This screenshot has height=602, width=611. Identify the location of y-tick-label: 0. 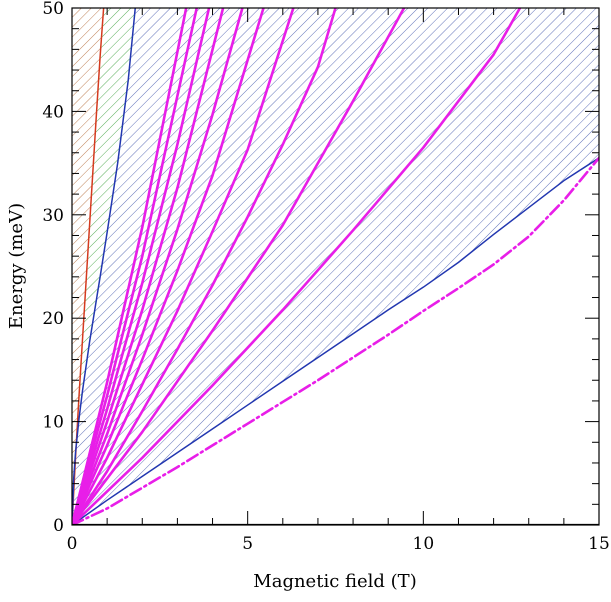
(58, 526).